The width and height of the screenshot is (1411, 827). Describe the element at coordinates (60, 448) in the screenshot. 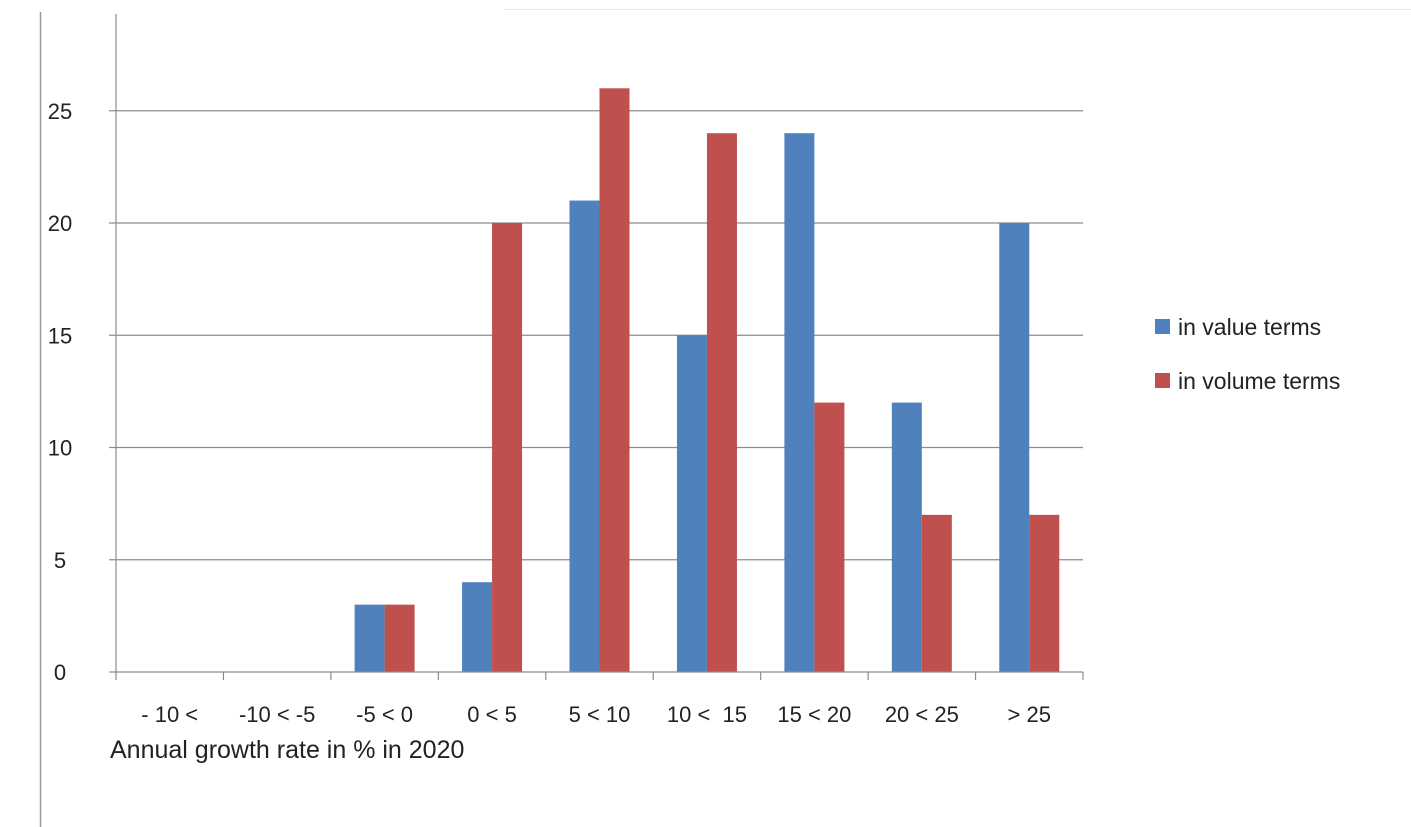

I see `y-tick-label: 10` at that location.